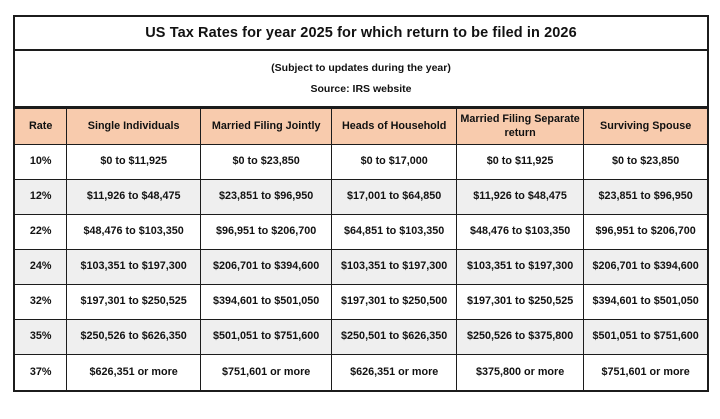 This screenshot has height=419, width=720. I want to click on column-header-heads-of-household: Heads of Household, so click(394, 126).